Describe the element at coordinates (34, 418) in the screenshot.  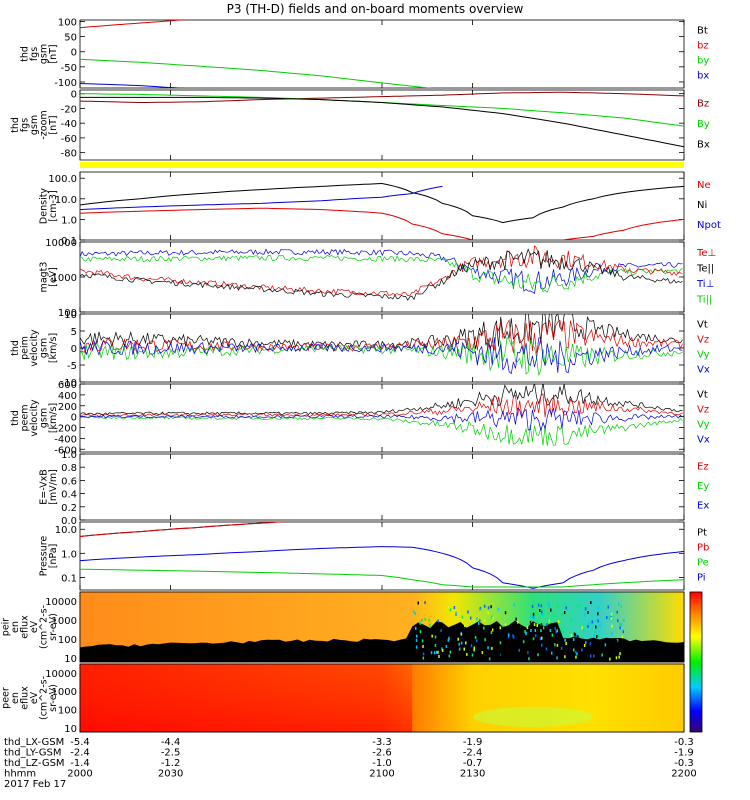
I see `y-axis-label-line: velocity` at that location.